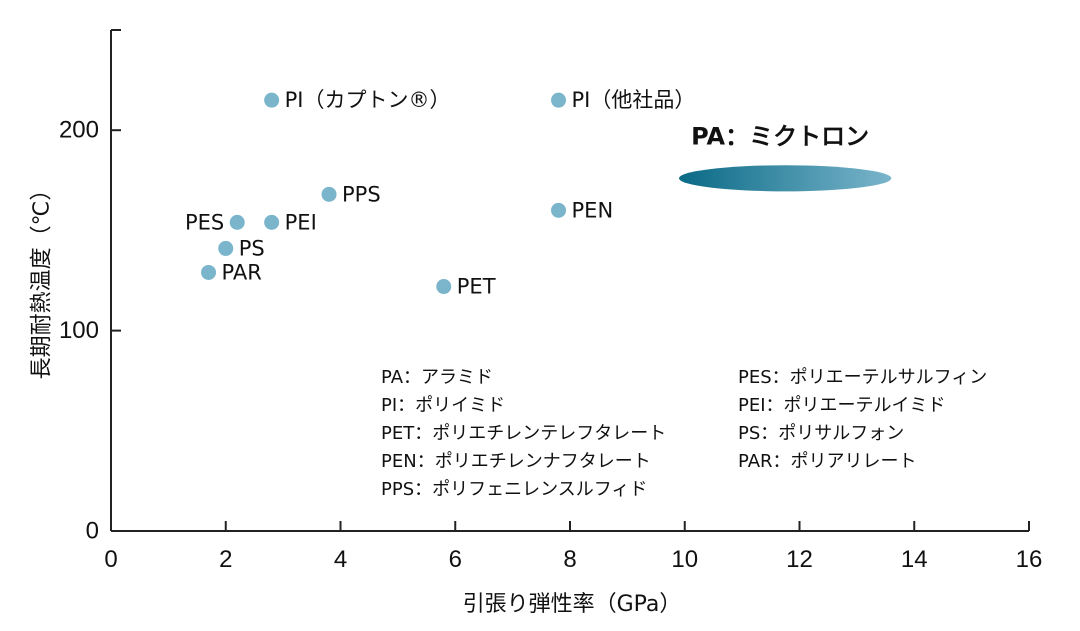 The height and width of the screenshot is (631, 1080). What do you see at coordinates (110, 559) in the screenshot?
I see `x-tick-label: 0` at bounding box center [110, 559].